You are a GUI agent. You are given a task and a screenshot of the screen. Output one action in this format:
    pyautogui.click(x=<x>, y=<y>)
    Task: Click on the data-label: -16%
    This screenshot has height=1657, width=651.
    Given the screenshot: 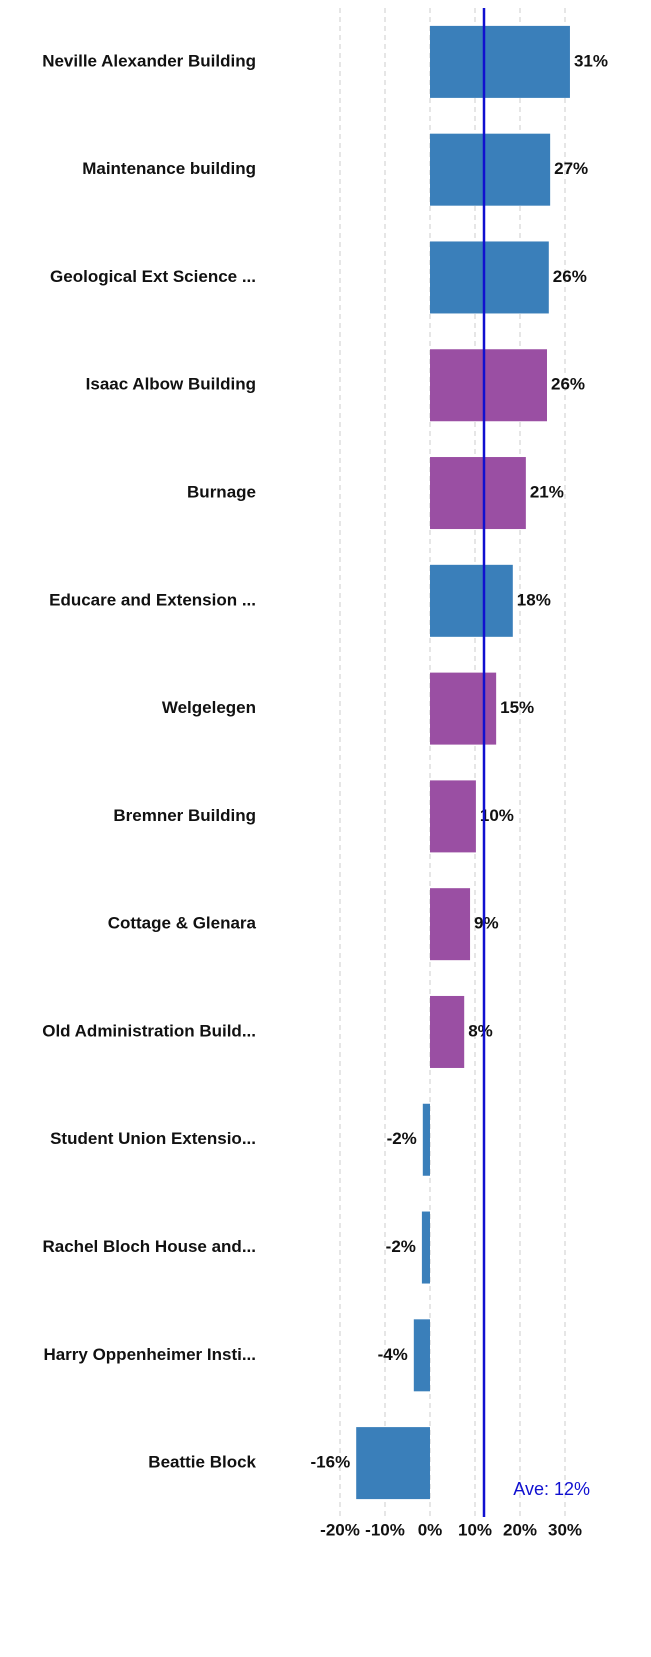 What is the action you would take?
    pyautogui.click(x=331, y=1462)
    